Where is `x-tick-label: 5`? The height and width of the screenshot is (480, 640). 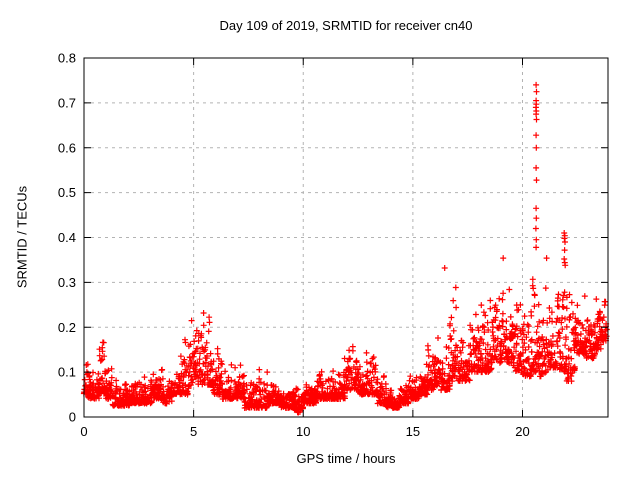 x-tick-label: 5 is located at coordinates (193, 431).